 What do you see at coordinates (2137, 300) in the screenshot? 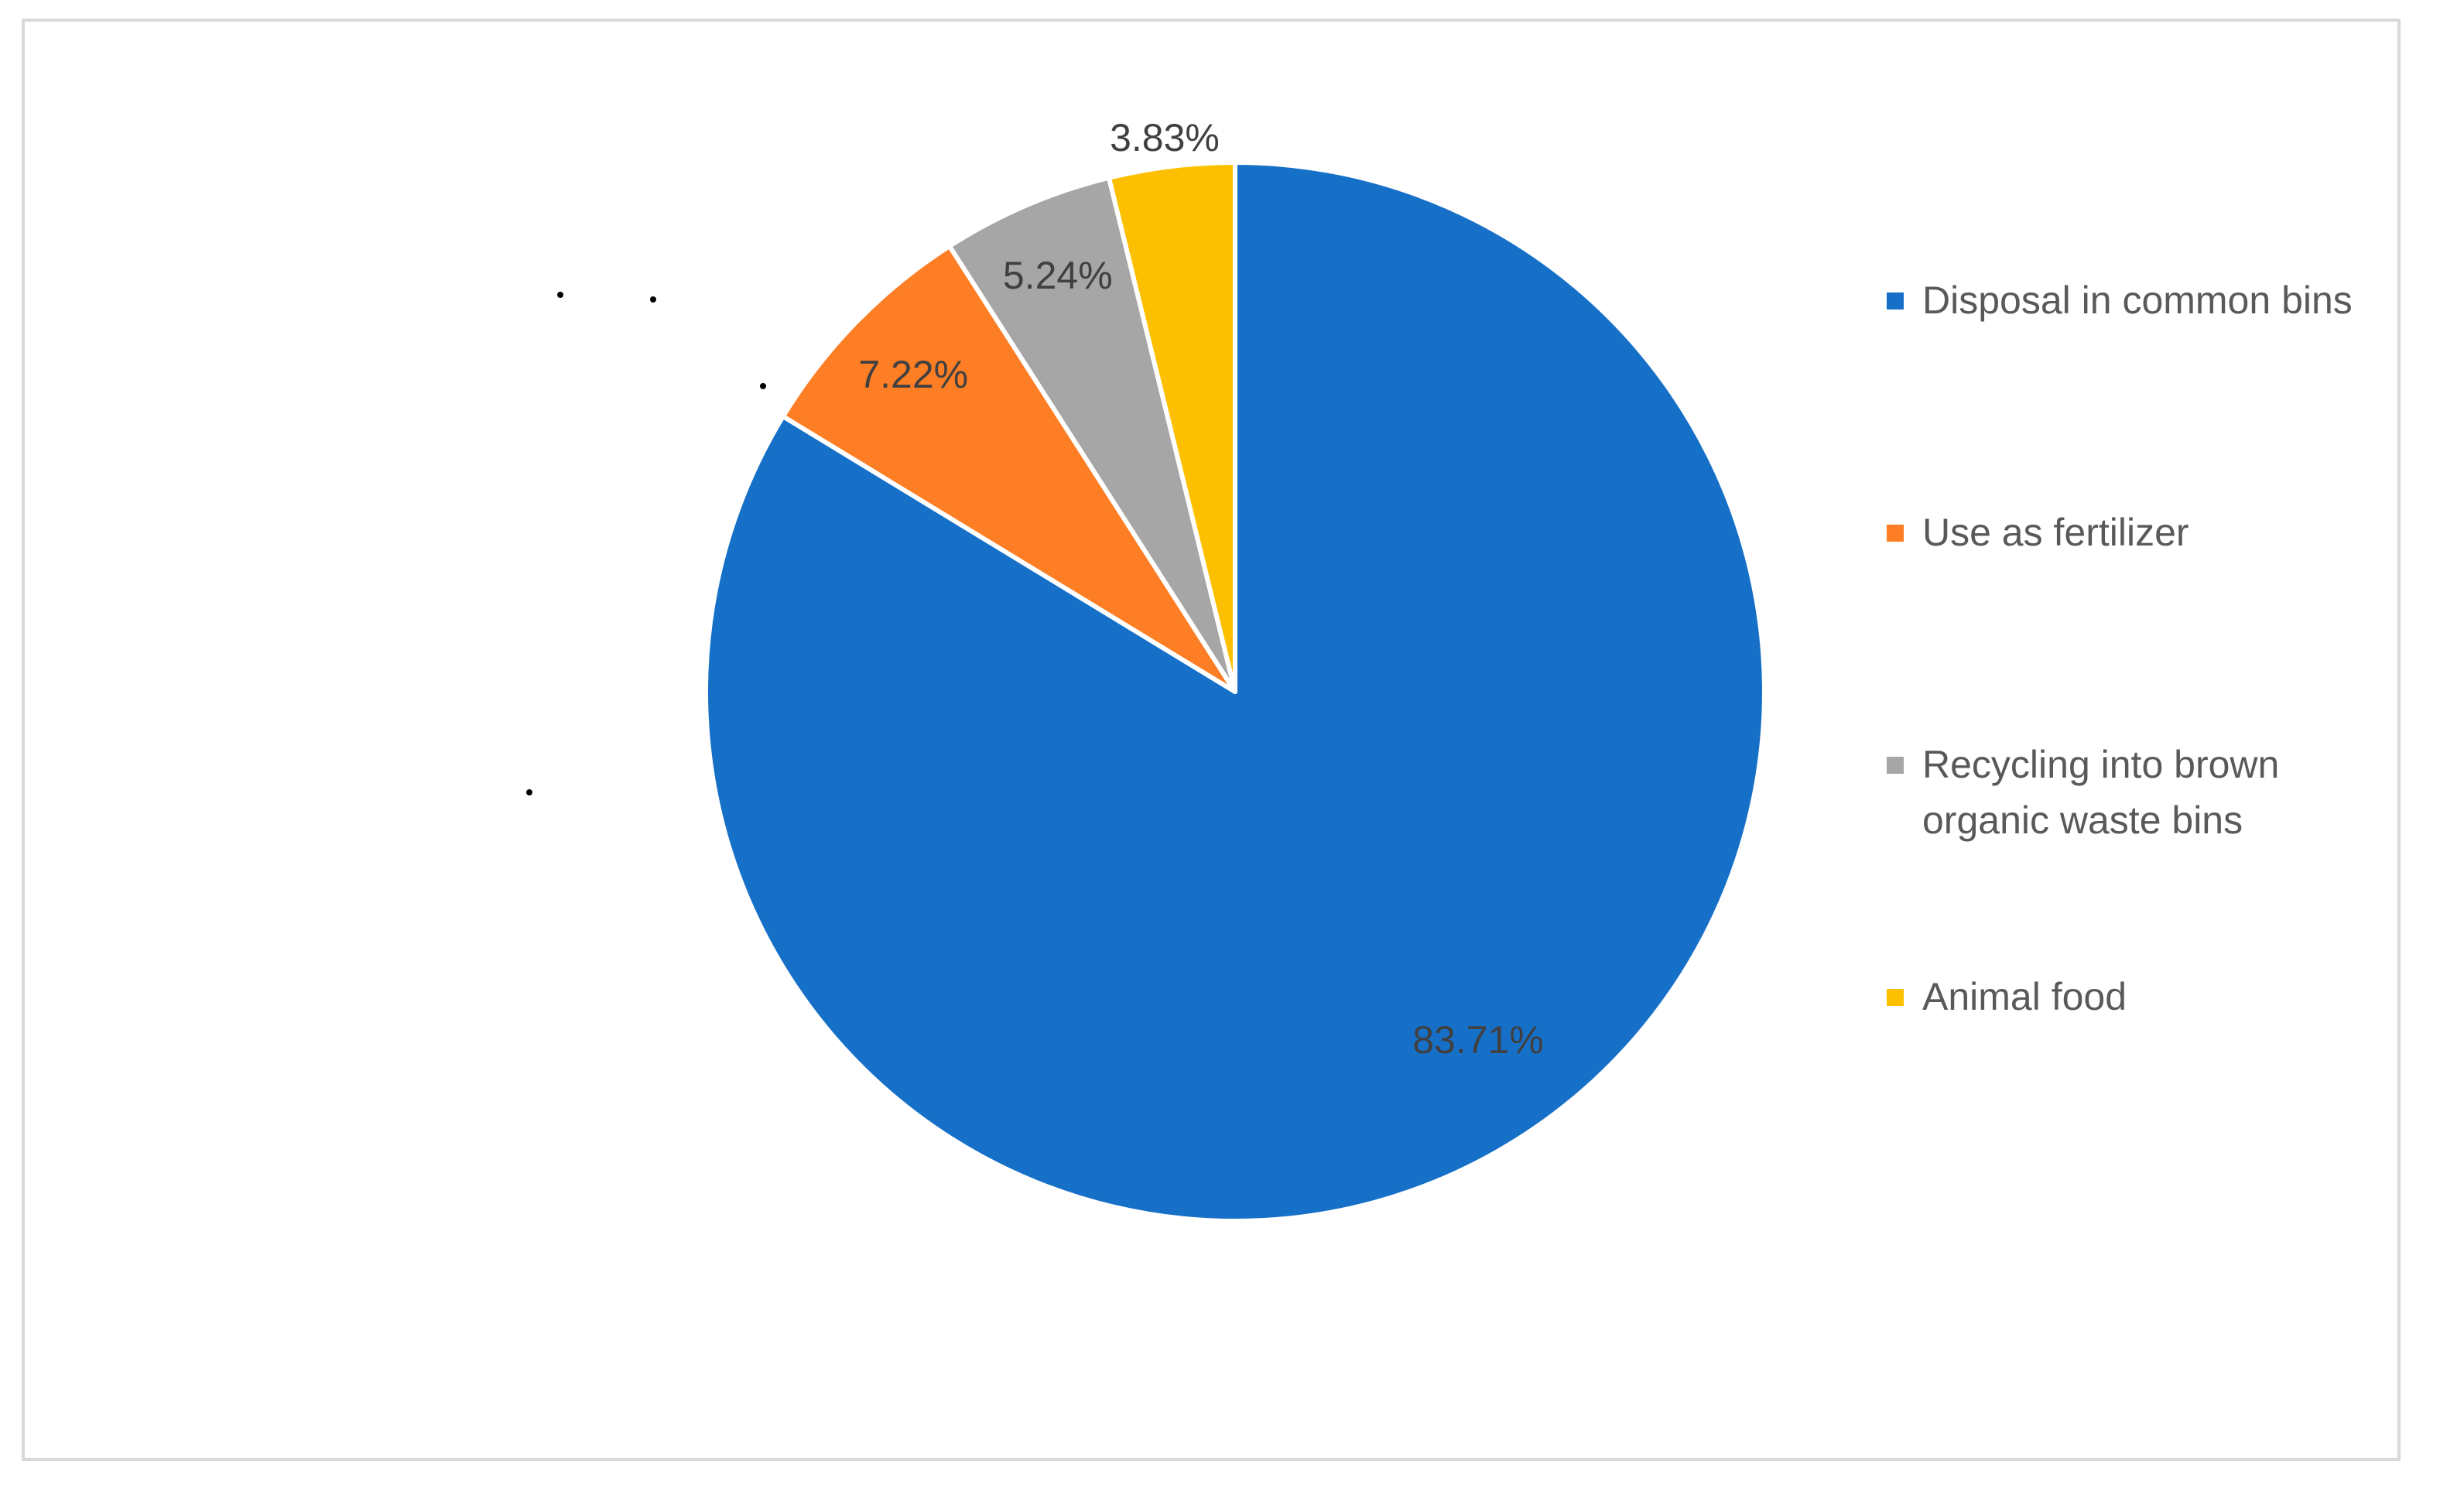
I see `legend-label-disposal: Disposal in common bins` at bounding box center [2137, 300].